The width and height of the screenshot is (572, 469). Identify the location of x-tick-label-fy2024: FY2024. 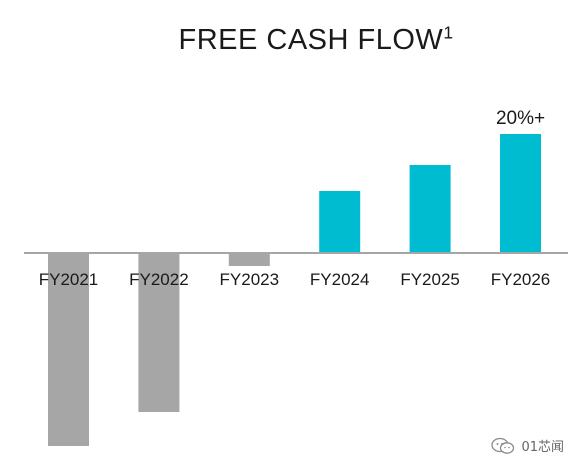
(340, 279).